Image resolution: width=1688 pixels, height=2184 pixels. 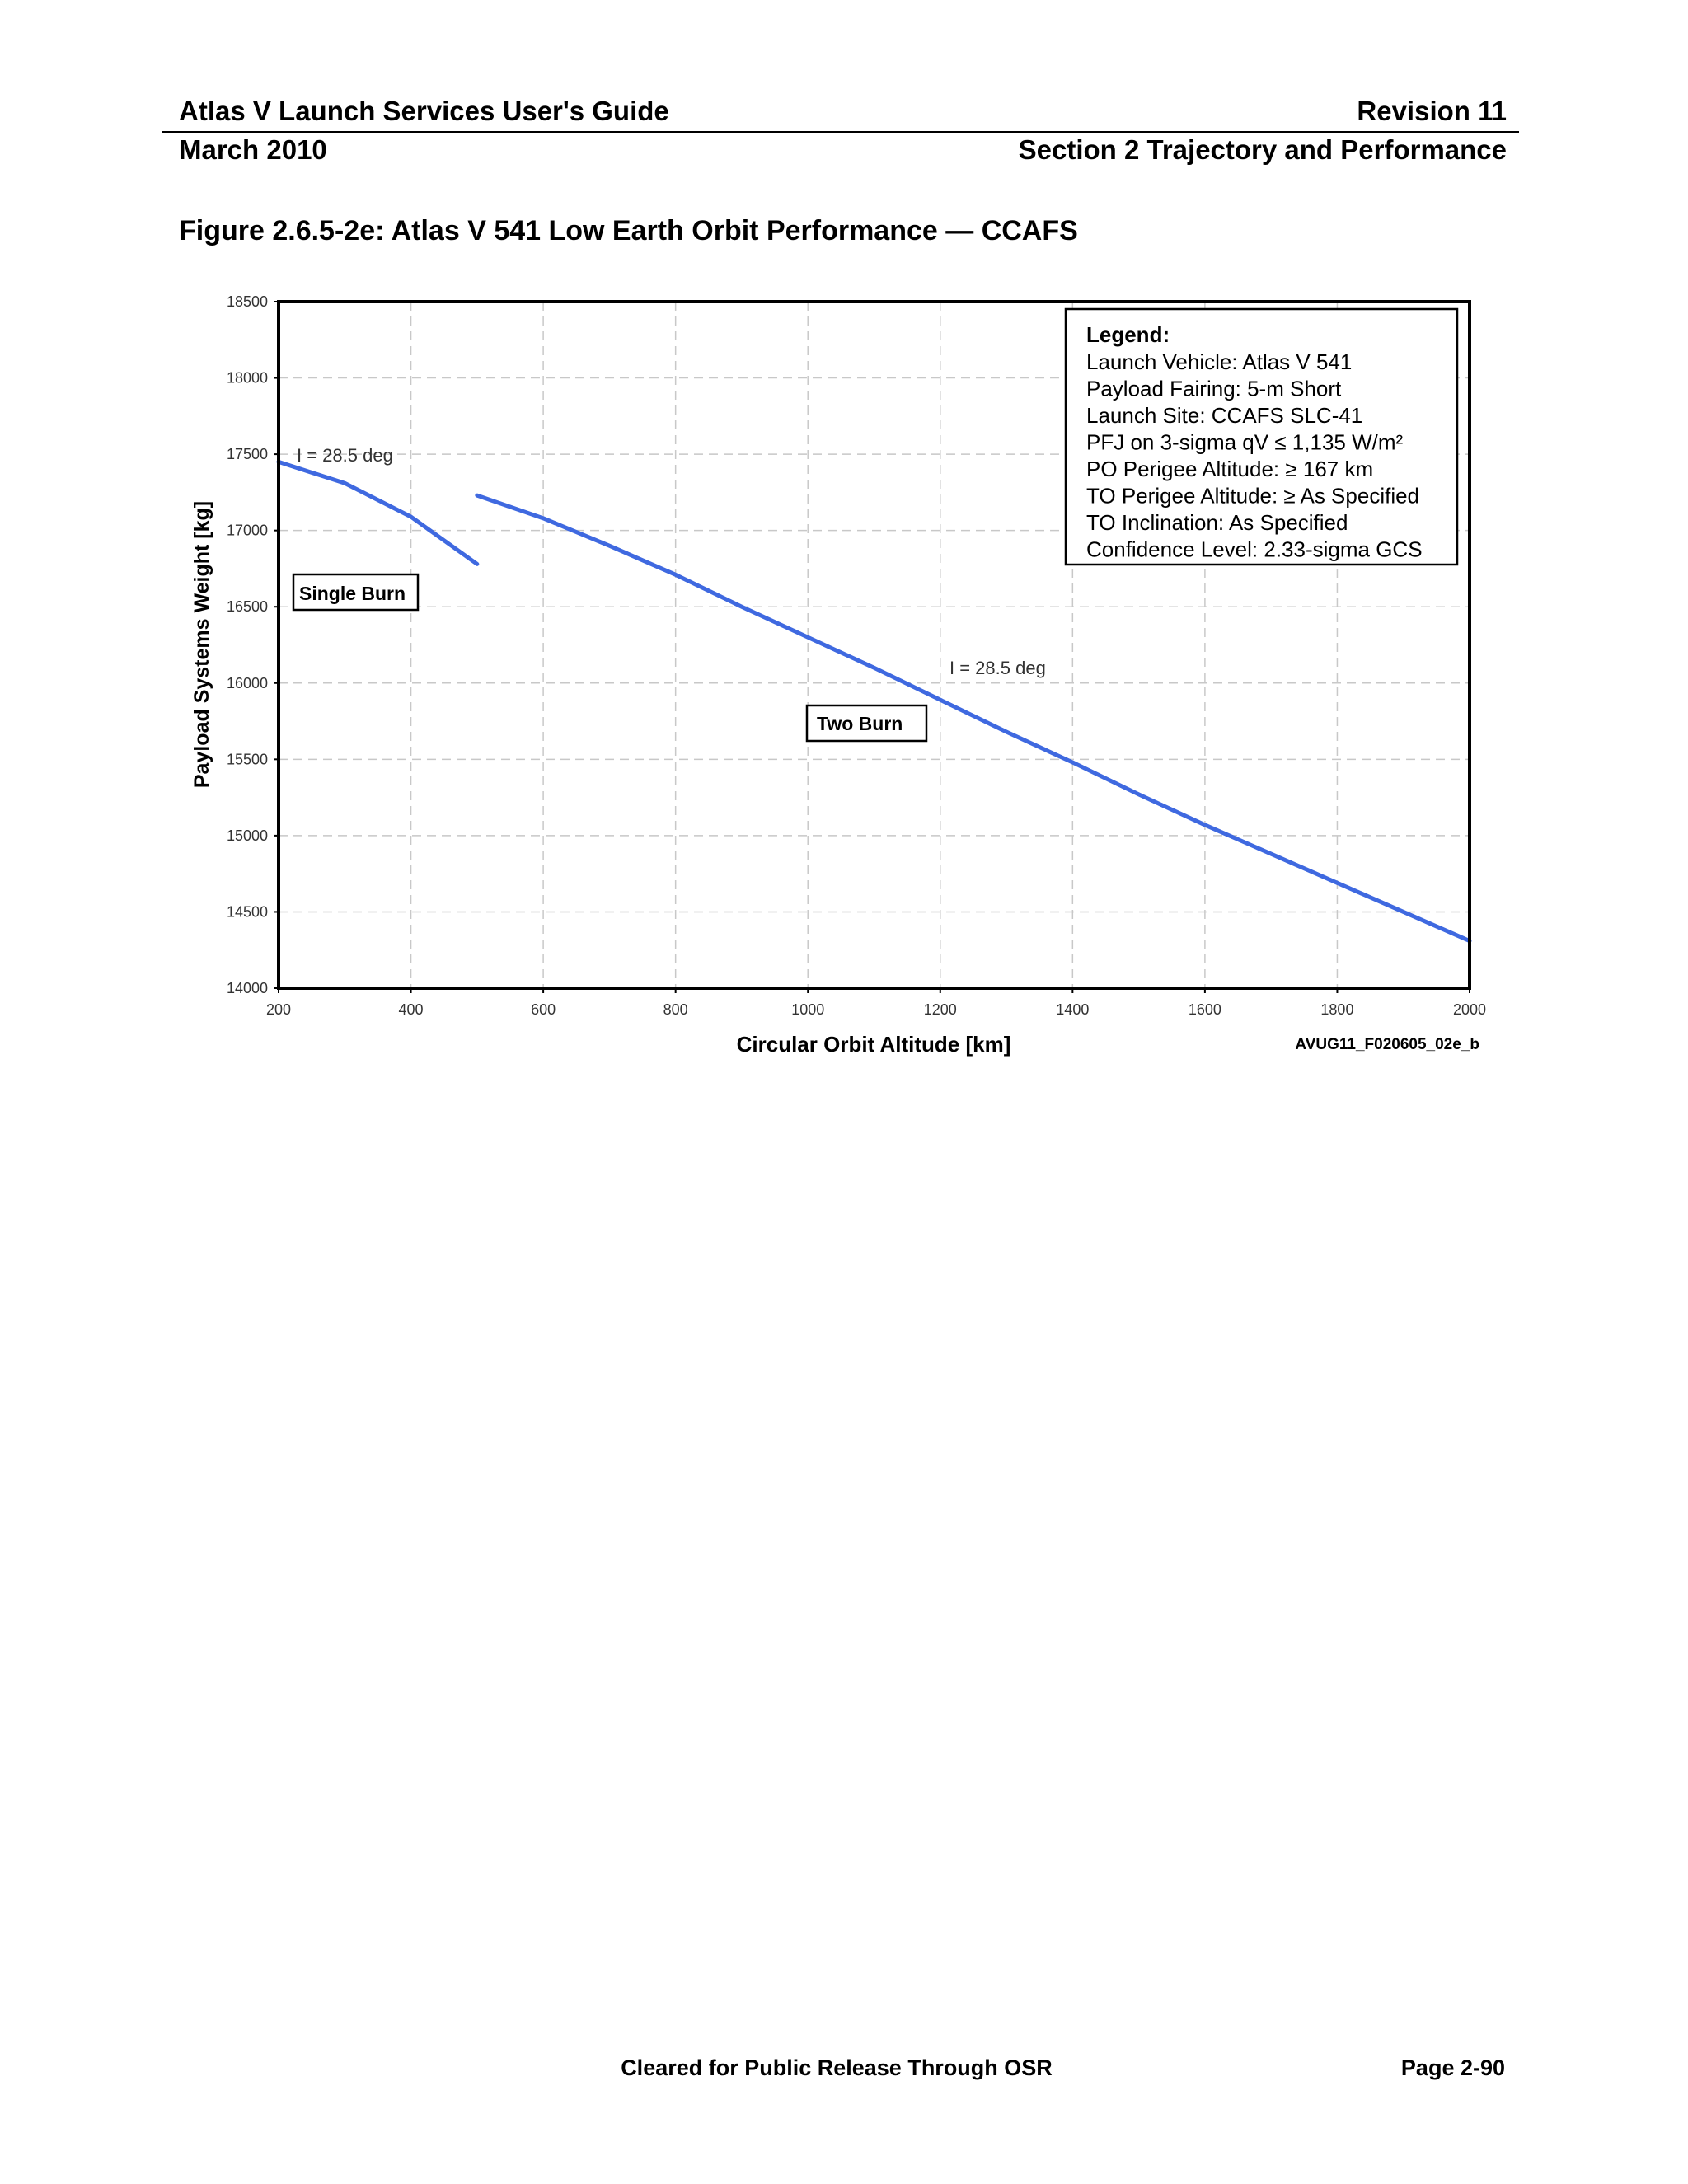 I want to click on release-notice: Cleared for Public Release Through OSR, so click(x=837, y=2067).